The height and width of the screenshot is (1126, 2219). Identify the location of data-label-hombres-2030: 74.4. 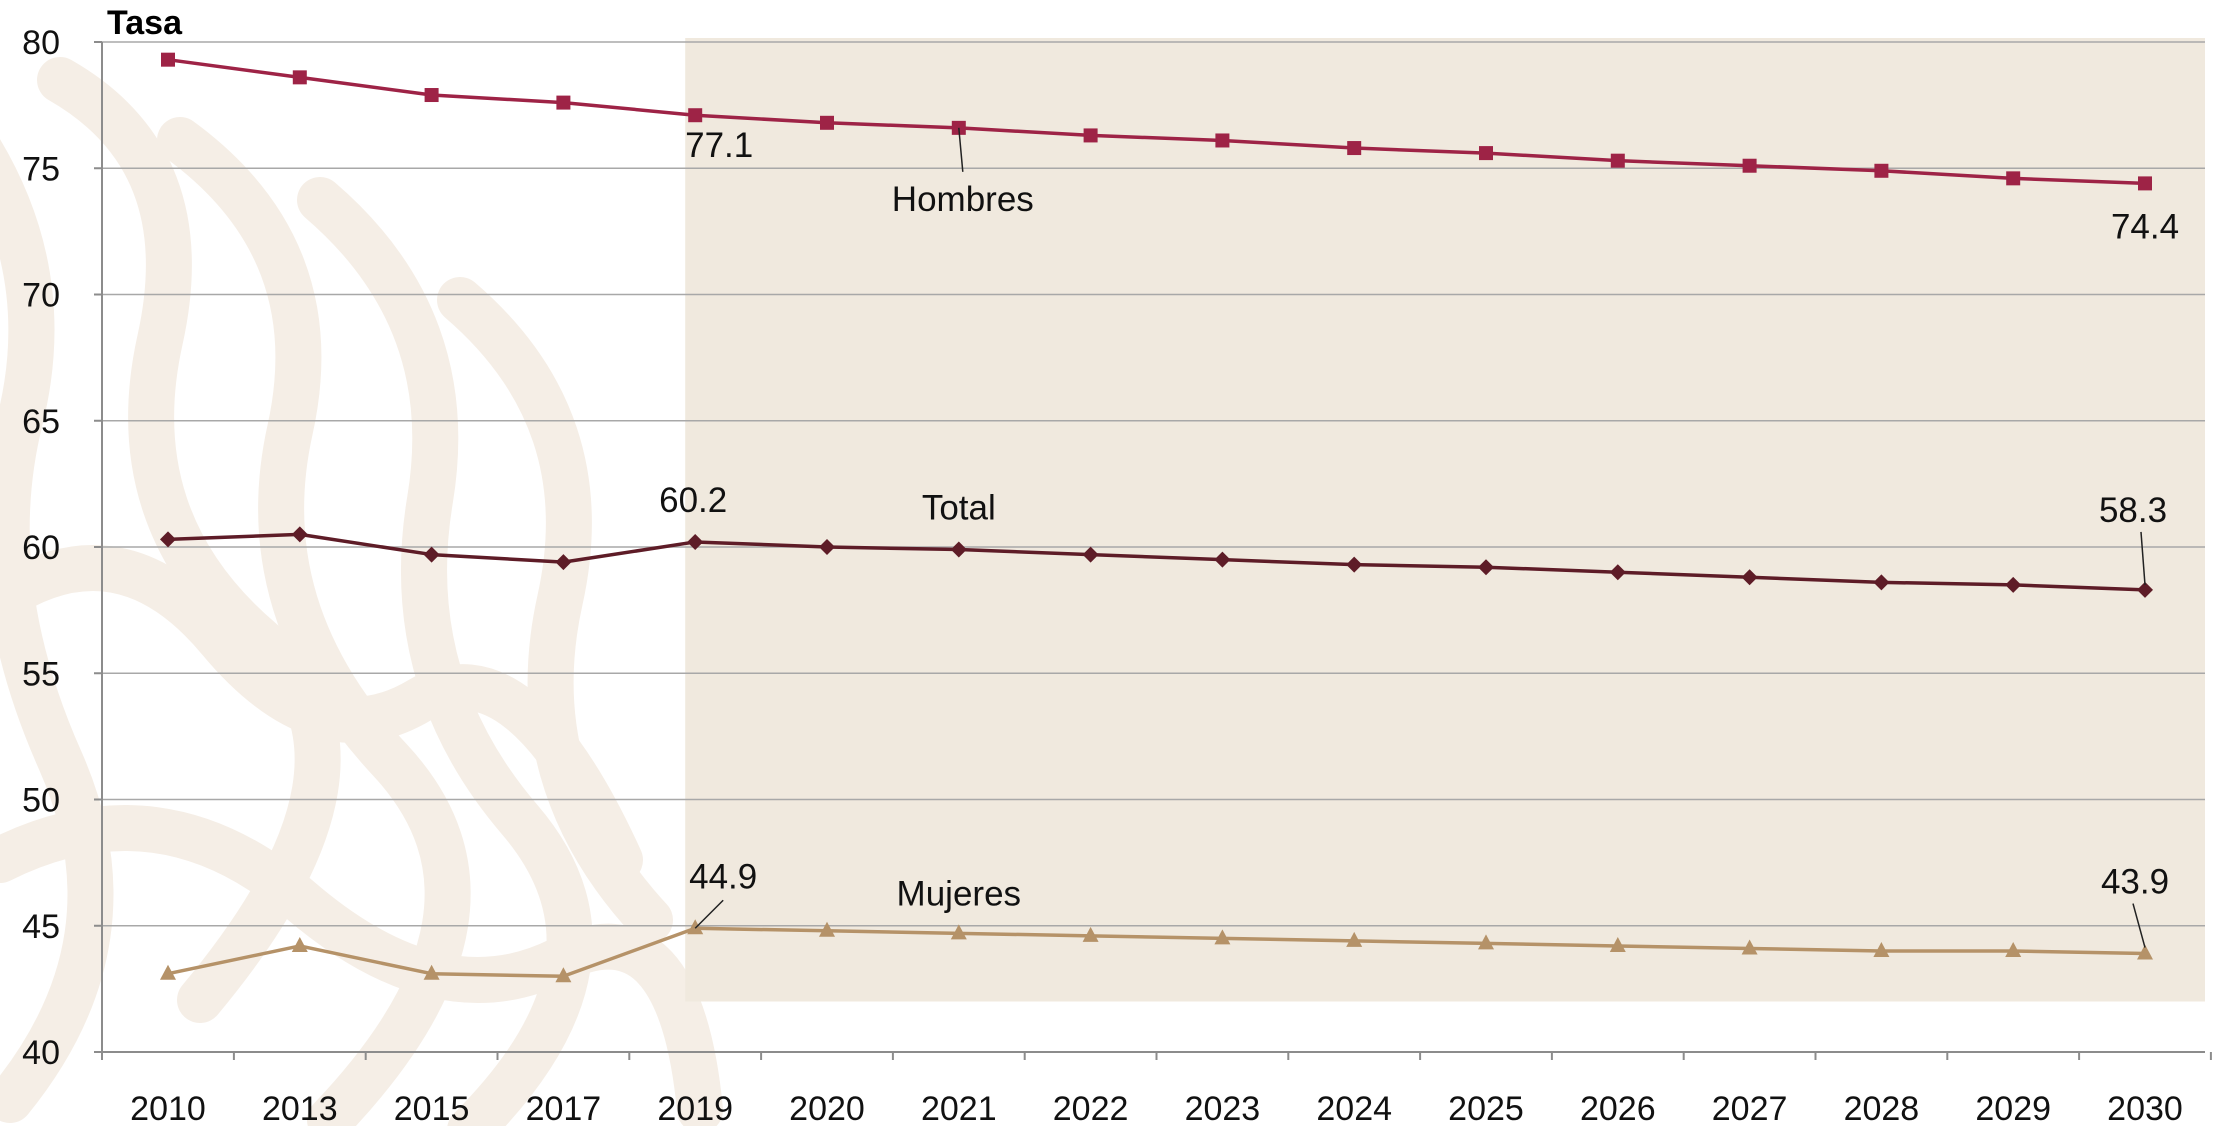
(2145, 226).